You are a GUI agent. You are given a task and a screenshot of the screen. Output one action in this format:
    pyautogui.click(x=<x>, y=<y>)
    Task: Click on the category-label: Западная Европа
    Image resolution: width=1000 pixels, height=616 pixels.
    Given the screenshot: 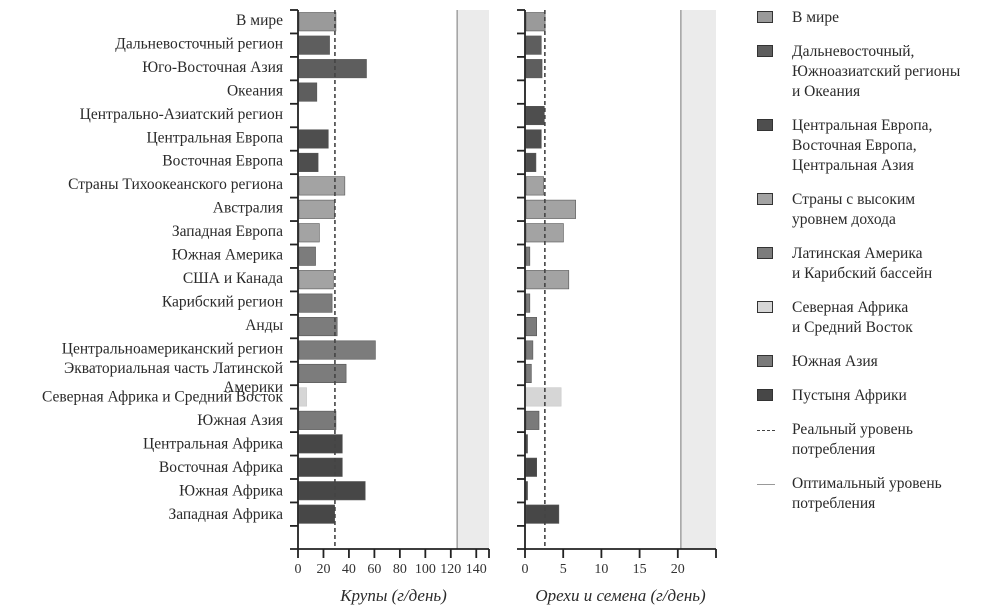 What is the action you would take?
    pyautogui.click(x=227, y=231)
    